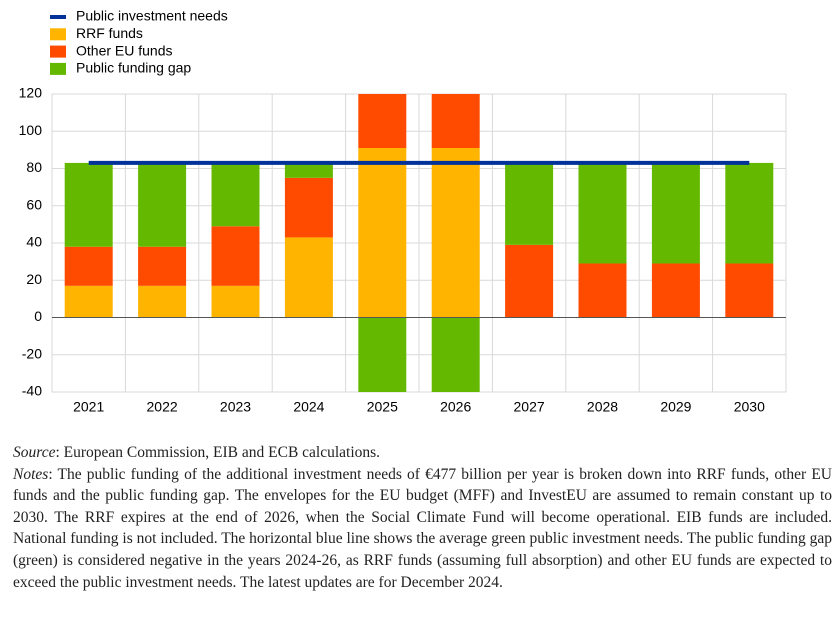 The width and height of the screenshot is (837, 632). Describe the element at coordinates (34, 242) in the screenshot. I see `y-tick-label: 40` at that location.